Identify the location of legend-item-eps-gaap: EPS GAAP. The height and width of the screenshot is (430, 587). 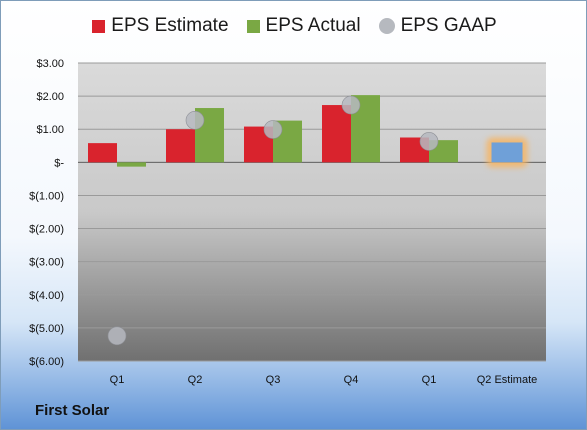
(437, 26).